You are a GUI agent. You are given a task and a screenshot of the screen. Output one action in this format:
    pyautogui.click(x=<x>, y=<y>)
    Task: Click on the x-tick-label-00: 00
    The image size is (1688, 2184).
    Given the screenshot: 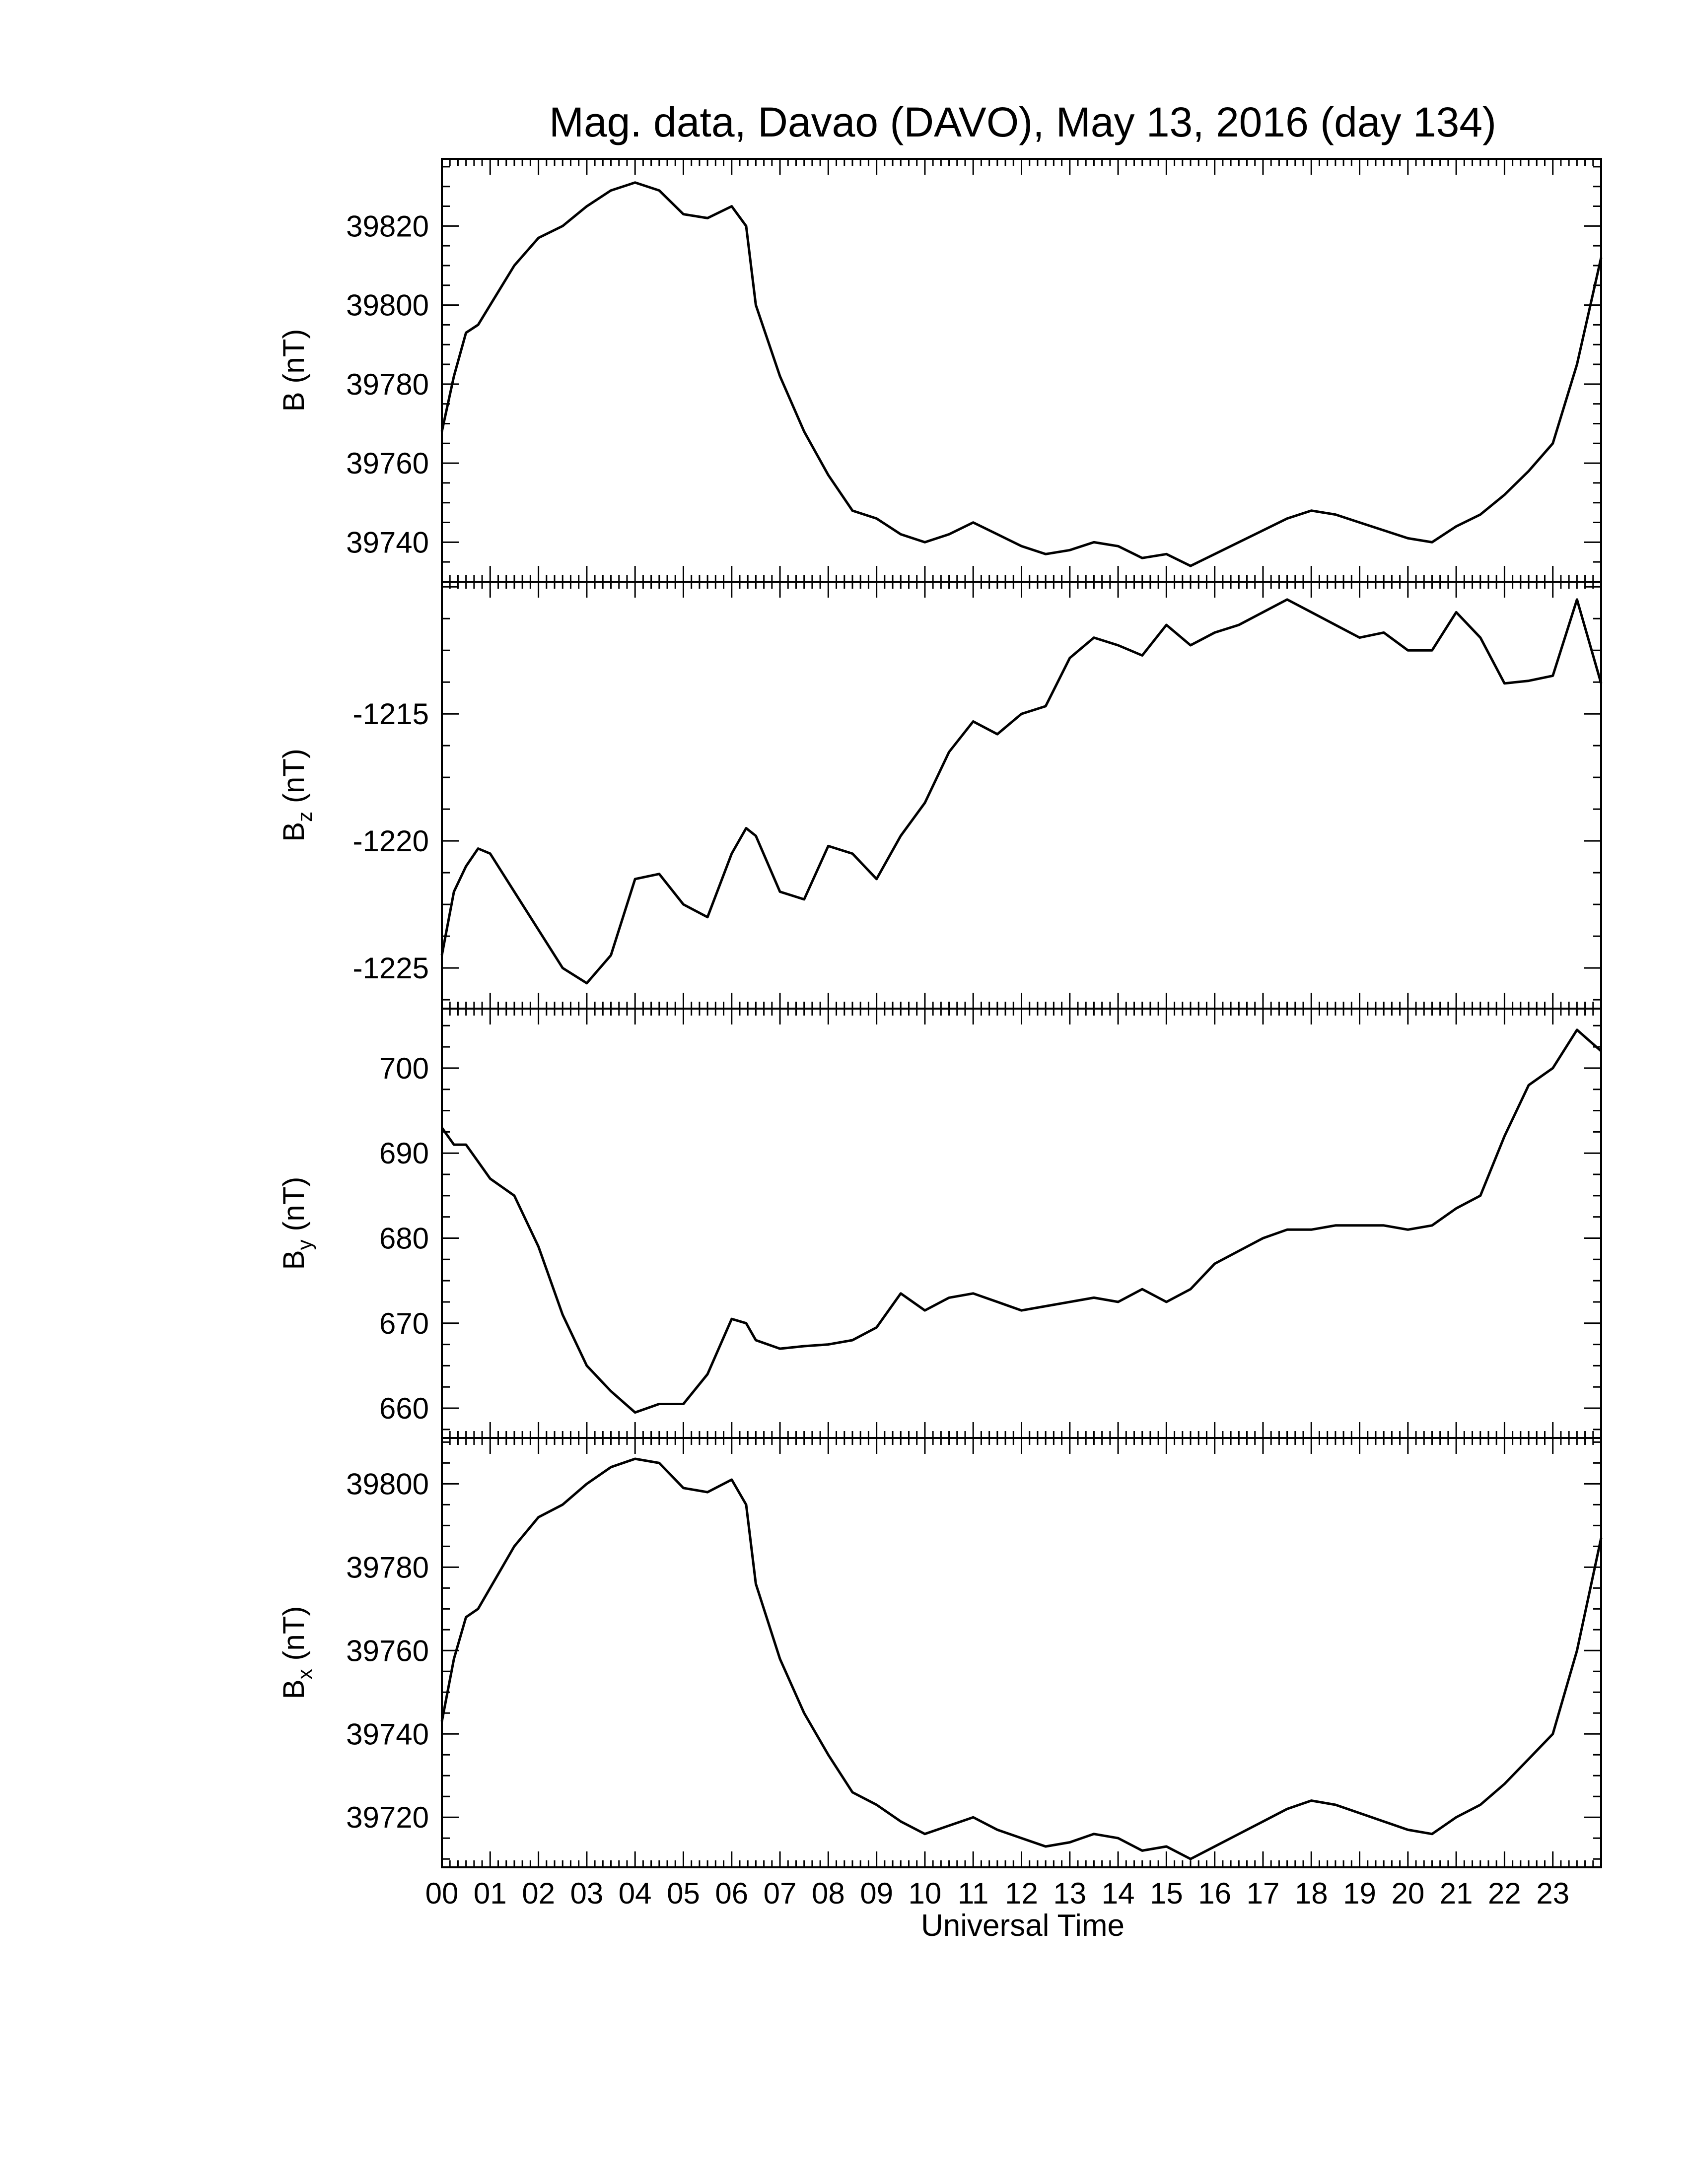 What is the action you would take?
    pyautogui.click(x=442, y=1893)
    